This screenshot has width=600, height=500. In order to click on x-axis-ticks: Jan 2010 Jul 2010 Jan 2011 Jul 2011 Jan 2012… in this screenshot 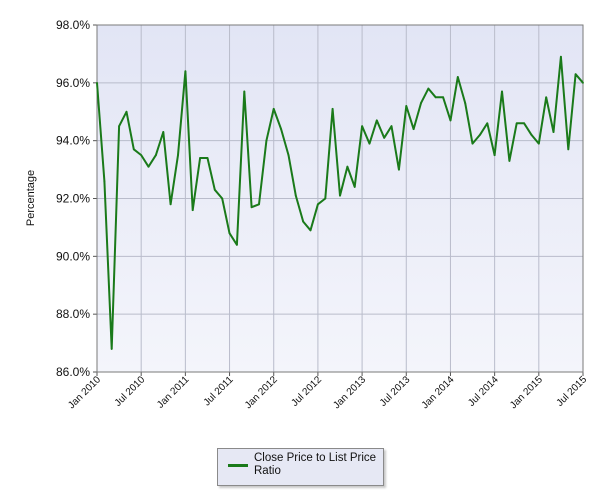, I will do `click(327, 391)`.